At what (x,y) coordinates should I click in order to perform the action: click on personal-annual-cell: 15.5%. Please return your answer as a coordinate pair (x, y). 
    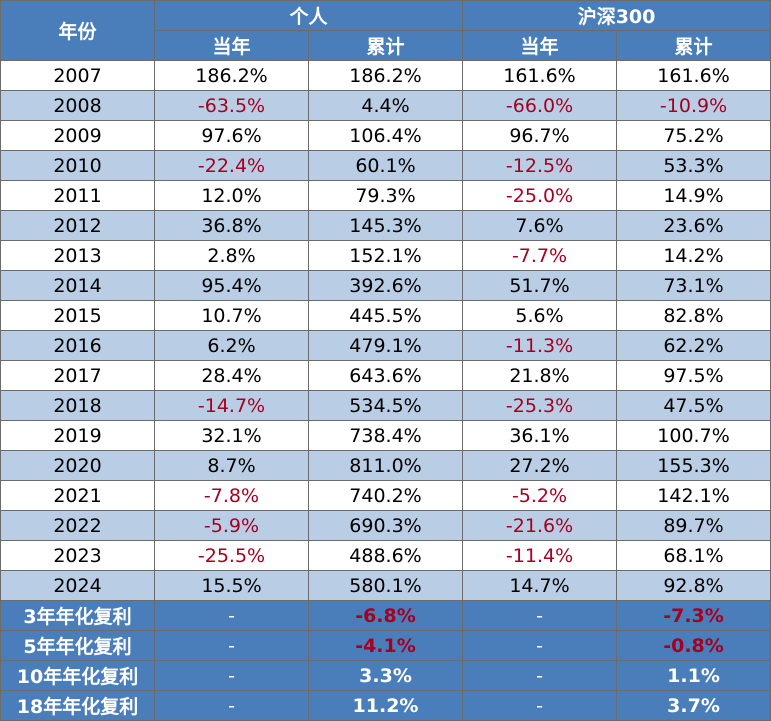
    Looking at the image, I should click on (231, 585).